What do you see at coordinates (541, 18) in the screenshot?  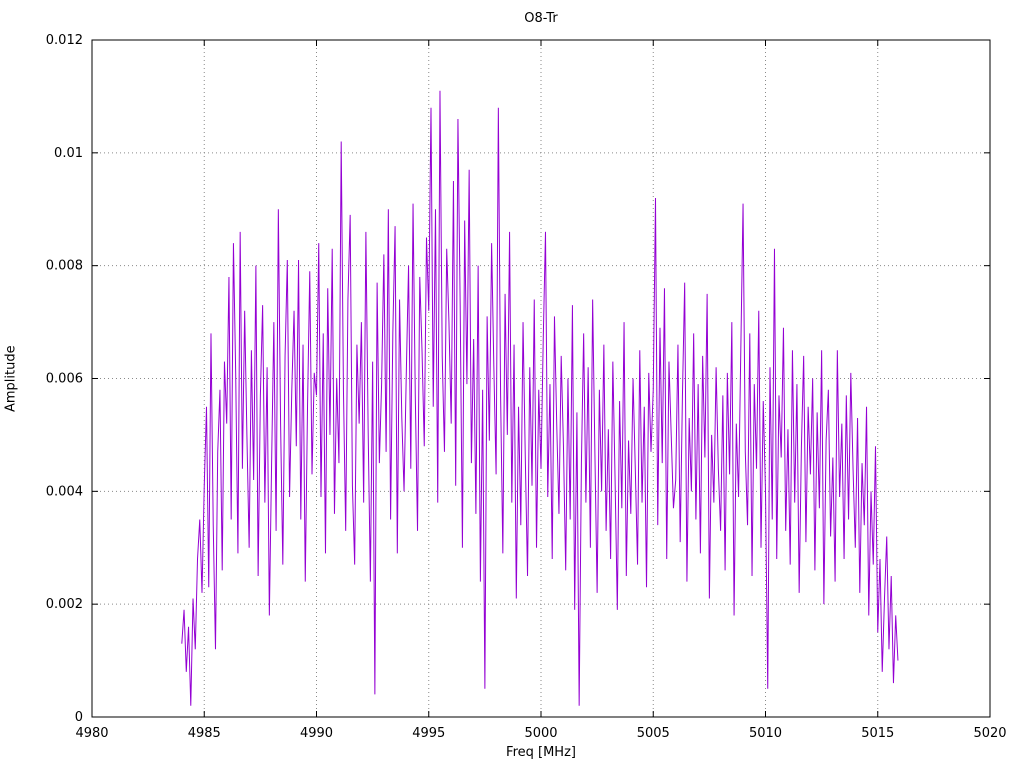 I see `chart-title: O8-Tr` at bounding box center [541, 18].